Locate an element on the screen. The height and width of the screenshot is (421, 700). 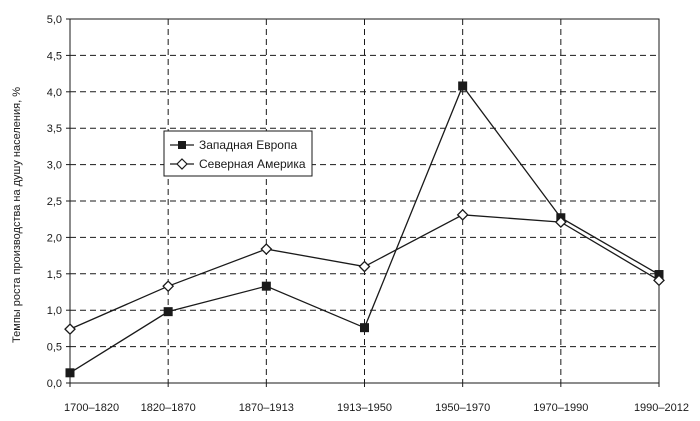
legend-label-north-america: Северная Америка is located at coordinates (252, 164).